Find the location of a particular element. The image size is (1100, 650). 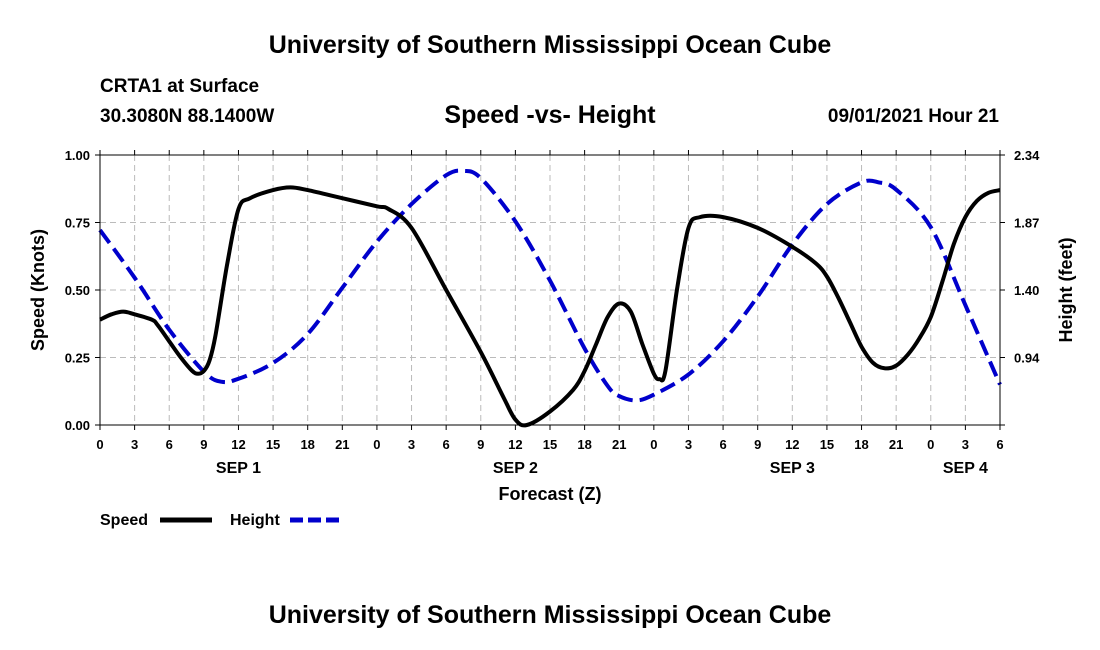

day-label: SEP 1 is located at coordinates (238, 468).